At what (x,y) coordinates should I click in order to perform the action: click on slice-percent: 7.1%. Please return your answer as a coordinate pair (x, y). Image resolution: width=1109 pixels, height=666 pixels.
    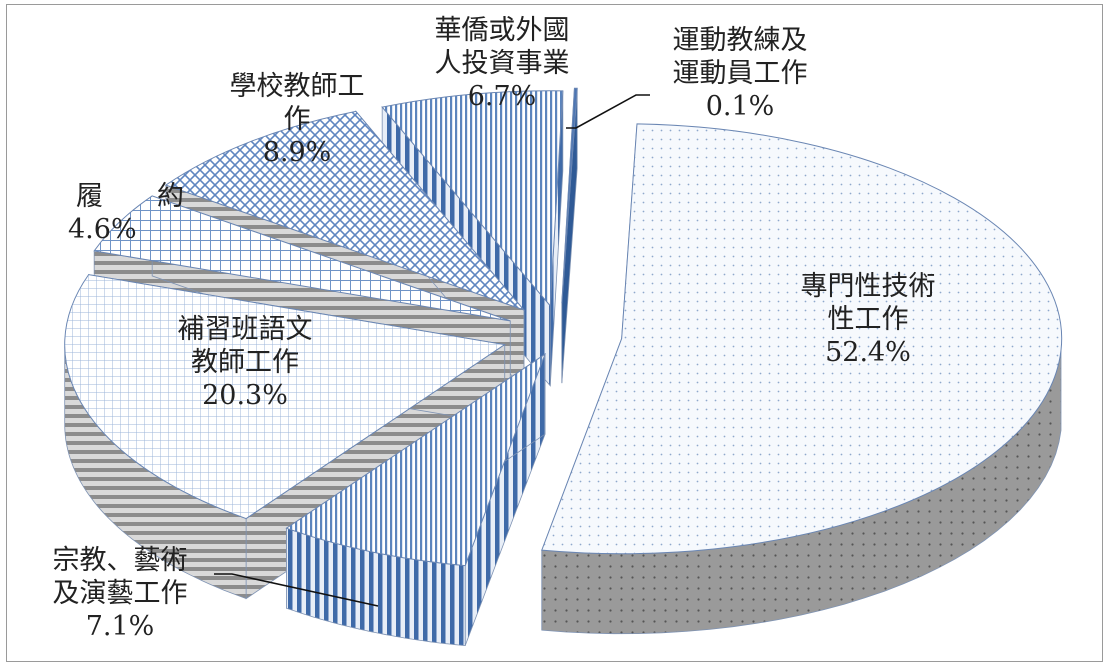
    Looking at the image, I should click on (120, 626).